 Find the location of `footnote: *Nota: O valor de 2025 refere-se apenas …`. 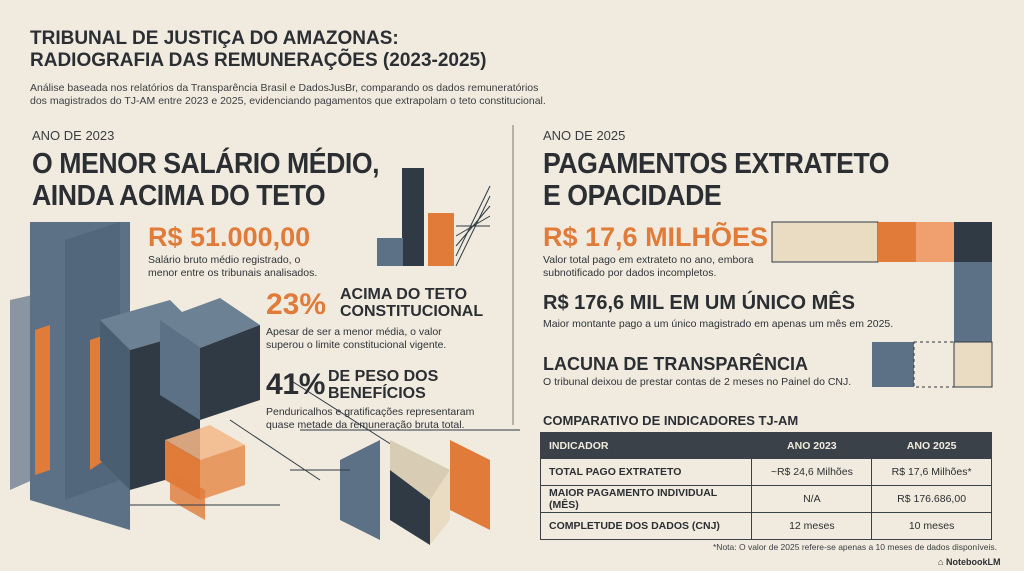

footnote: *Nota: O valor de 2025 refere-se apenas … is located at coordinates (855, 547).